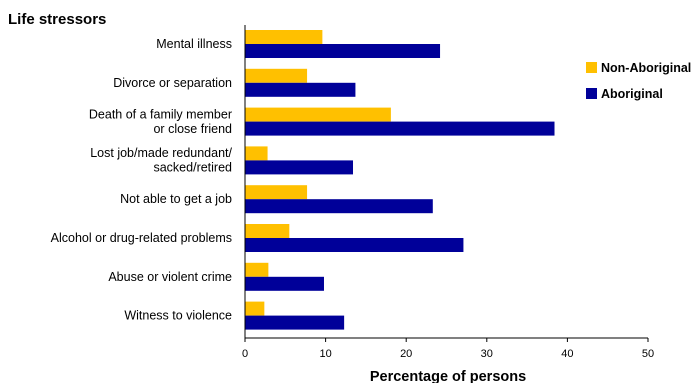  Describe the element at coordinates (161, 153) in the screenshot. I see `category-label-3-0: Lost job/made redundant/` at that location.